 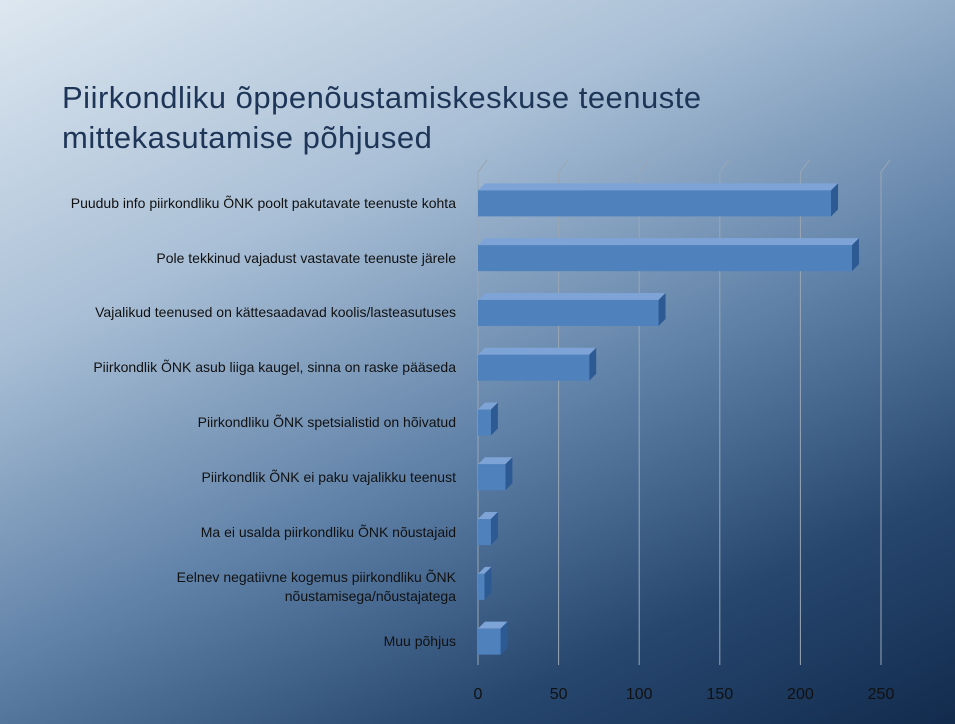 I want to click on x-tick-label: 0, so click(x=478, y=694).